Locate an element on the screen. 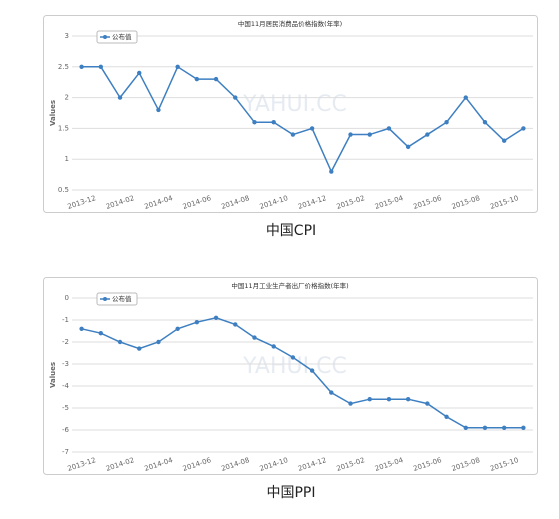  y-tick-label: -1 is located at coordinates (65, 320).